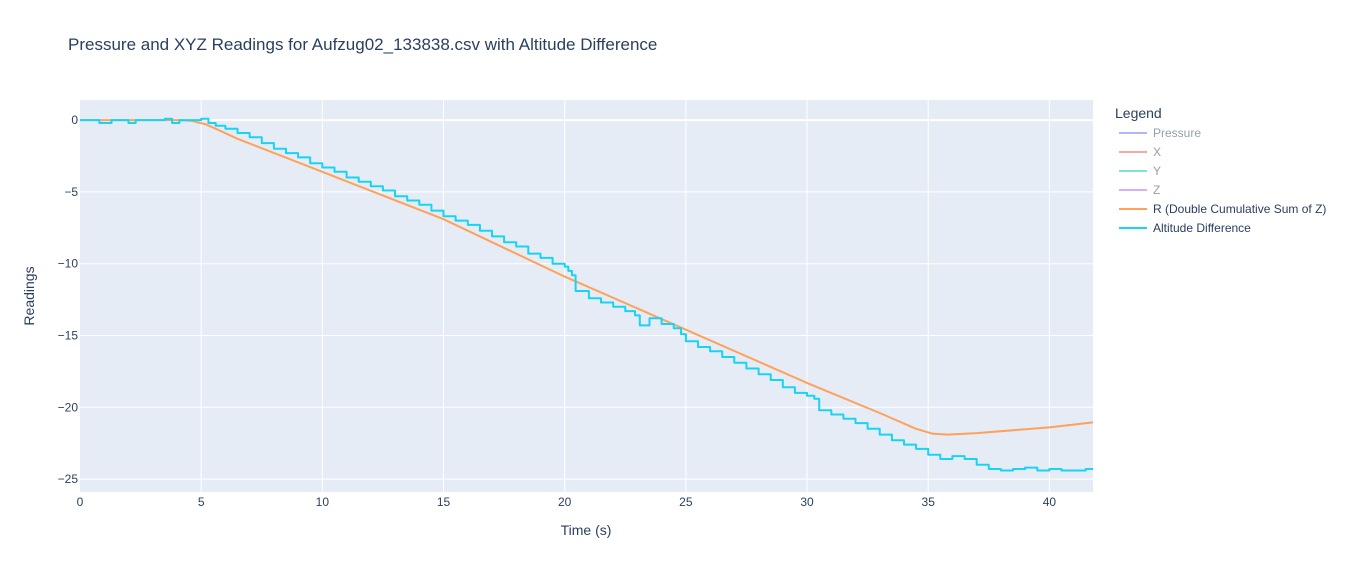 The height and width of the screenshot is (572, 1350). Describe the element at coordinates (323, 502) in the screenshot. I see `x-tick-label: 10` at that location.